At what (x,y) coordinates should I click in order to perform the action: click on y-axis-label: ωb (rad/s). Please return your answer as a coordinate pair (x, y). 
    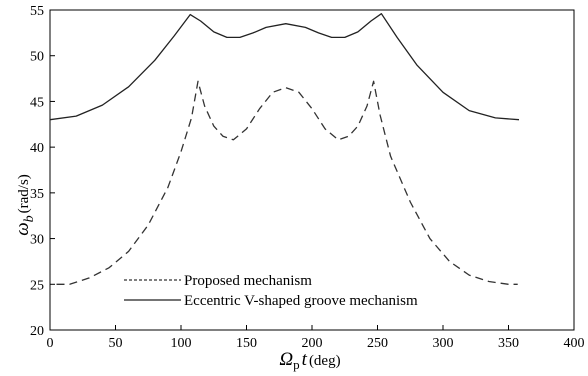
    Looking at the image, I should click on (24, 205).